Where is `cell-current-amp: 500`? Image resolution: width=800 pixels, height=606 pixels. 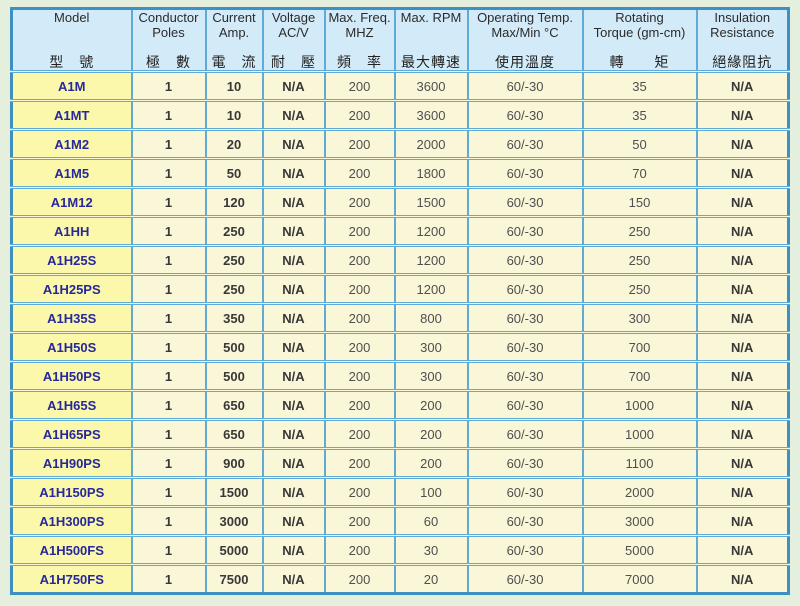
cell-current-amp: 500 is located at coordinates (233, 347).